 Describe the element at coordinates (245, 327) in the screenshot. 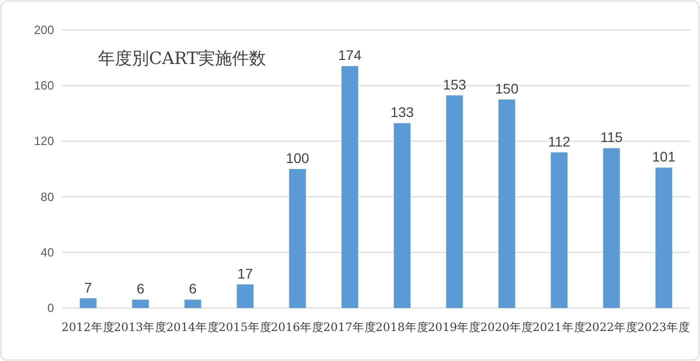

I see `x-tick-label: 2015年度` at that location.